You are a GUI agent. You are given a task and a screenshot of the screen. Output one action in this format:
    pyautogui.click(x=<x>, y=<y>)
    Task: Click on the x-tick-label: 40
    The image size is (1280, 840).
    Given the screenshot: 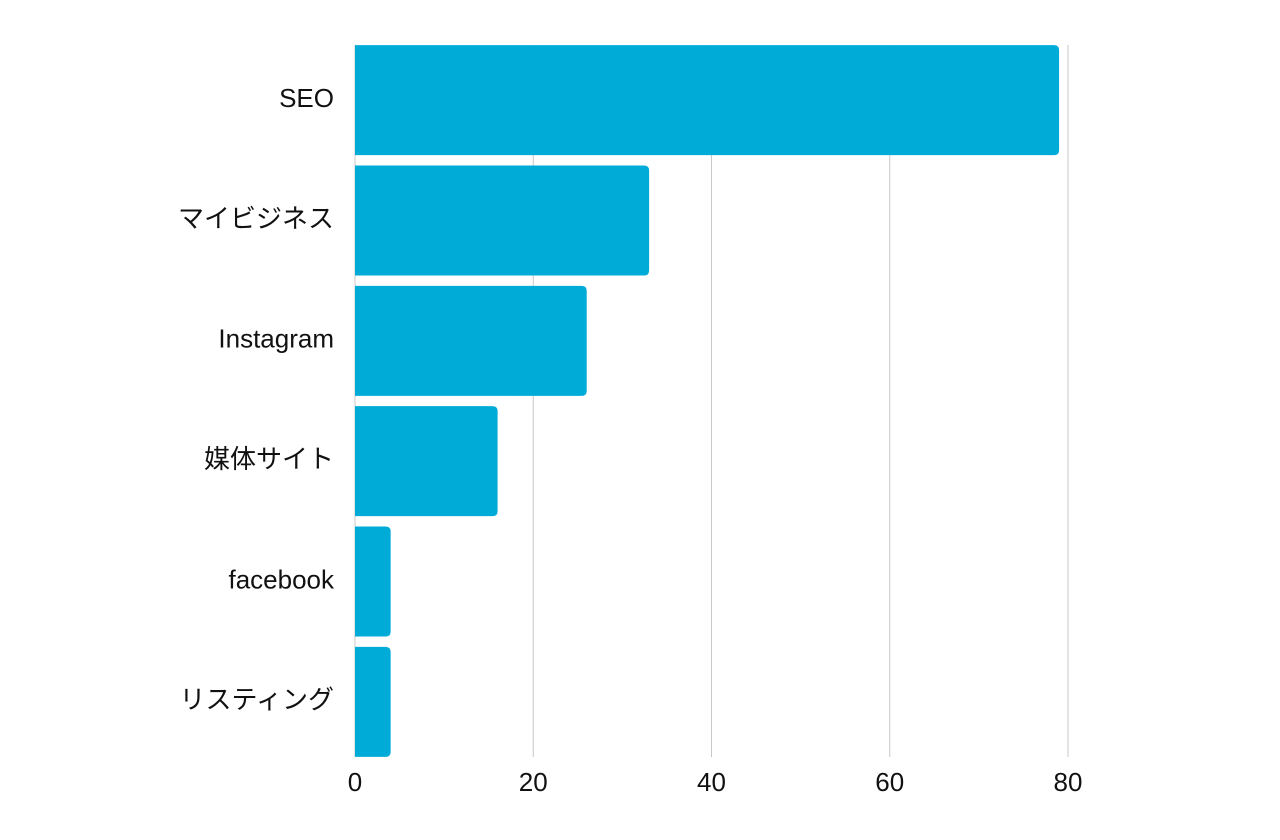 What is the action you would take?
    pyautogui.click(x=711, y=782)
    